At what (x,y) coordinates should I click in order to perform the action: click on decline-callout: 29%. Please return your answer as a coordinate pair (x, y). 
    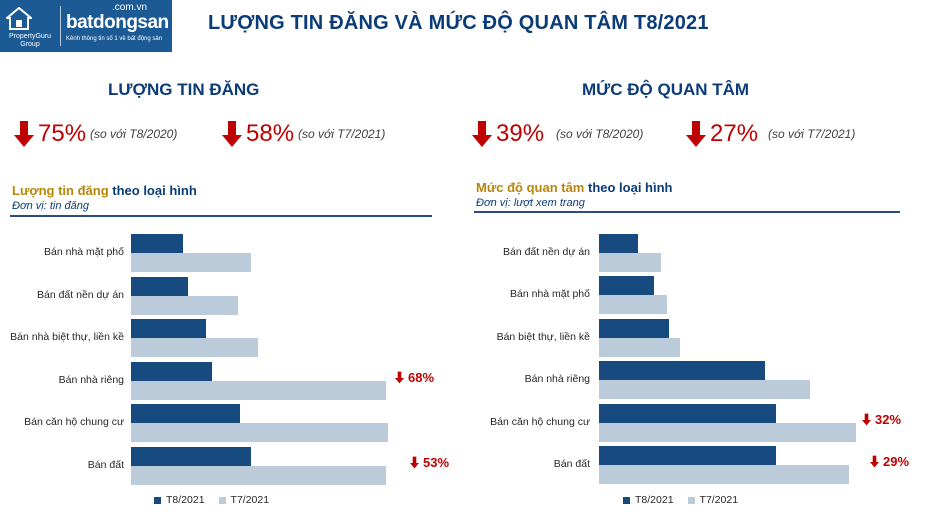
    Looking at the image, I should click on (889, 461).